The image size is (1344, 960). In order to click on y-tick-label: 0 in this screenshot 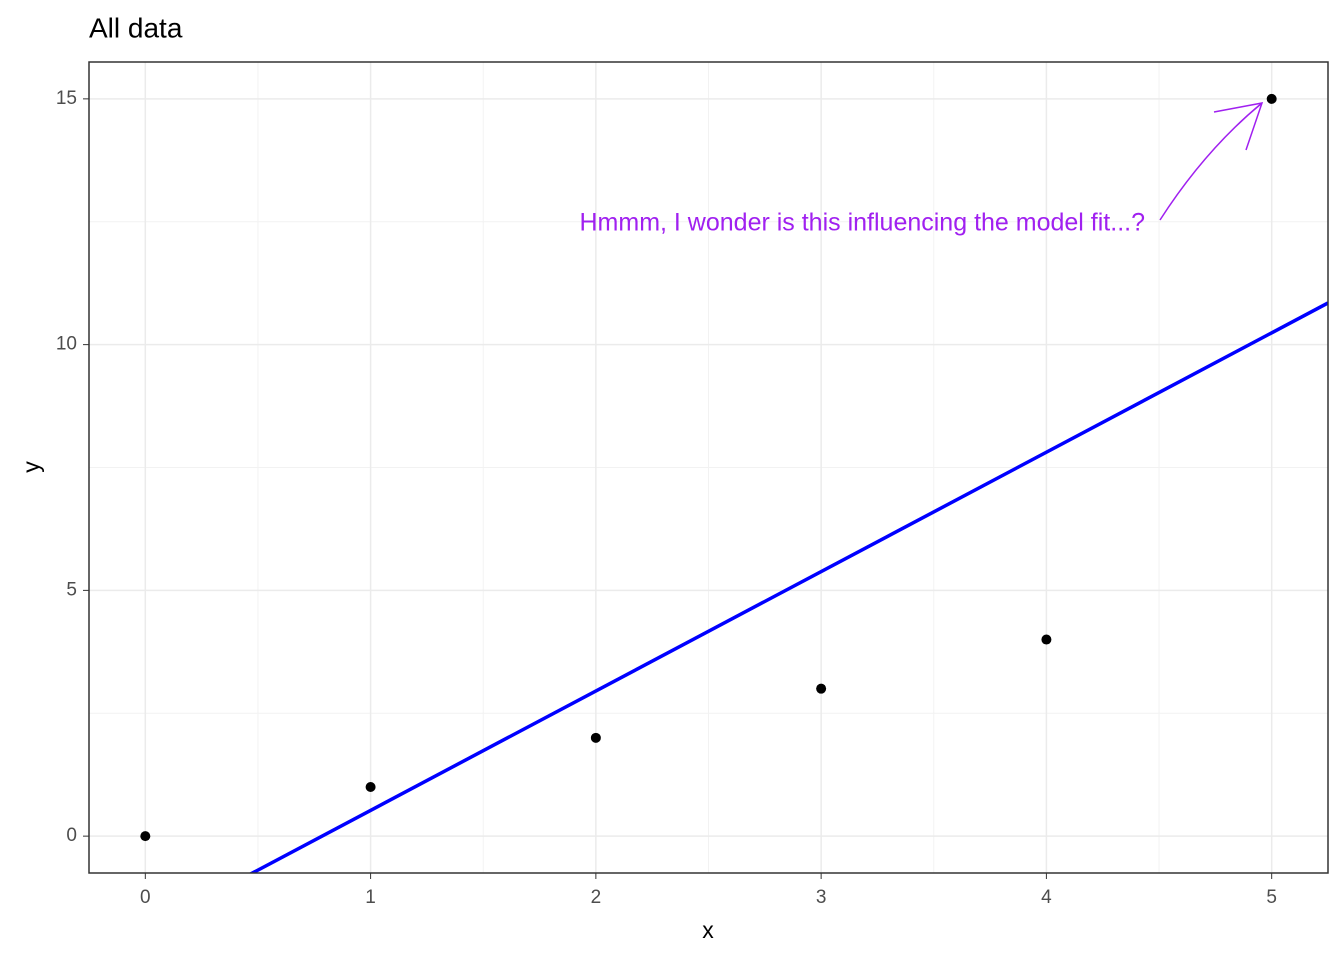, I will do `click(71, 835)`.